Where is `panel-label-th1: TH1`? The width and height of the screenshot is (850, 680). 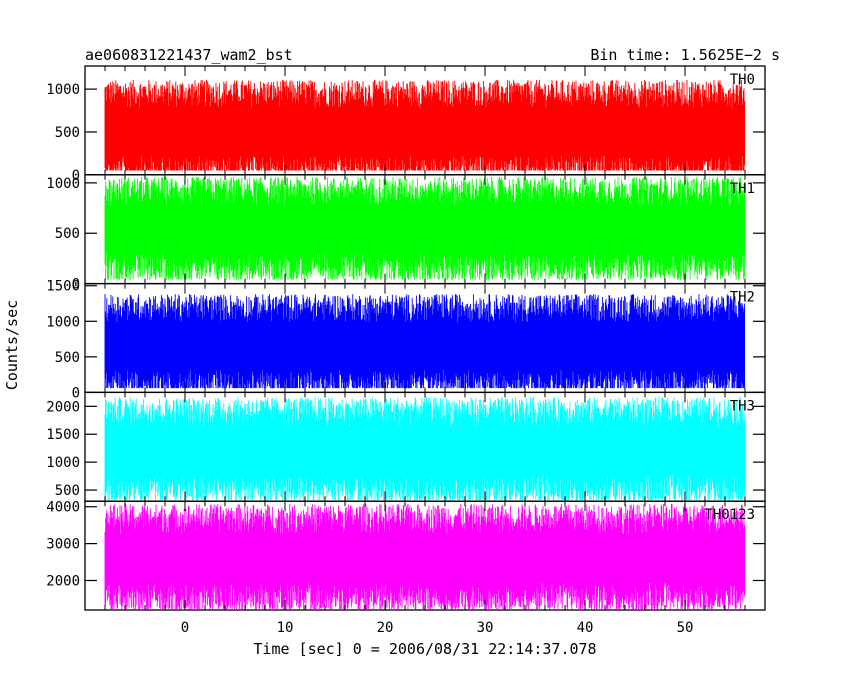 panel-label-th1: TH1 is located at coordinates (742, 189).